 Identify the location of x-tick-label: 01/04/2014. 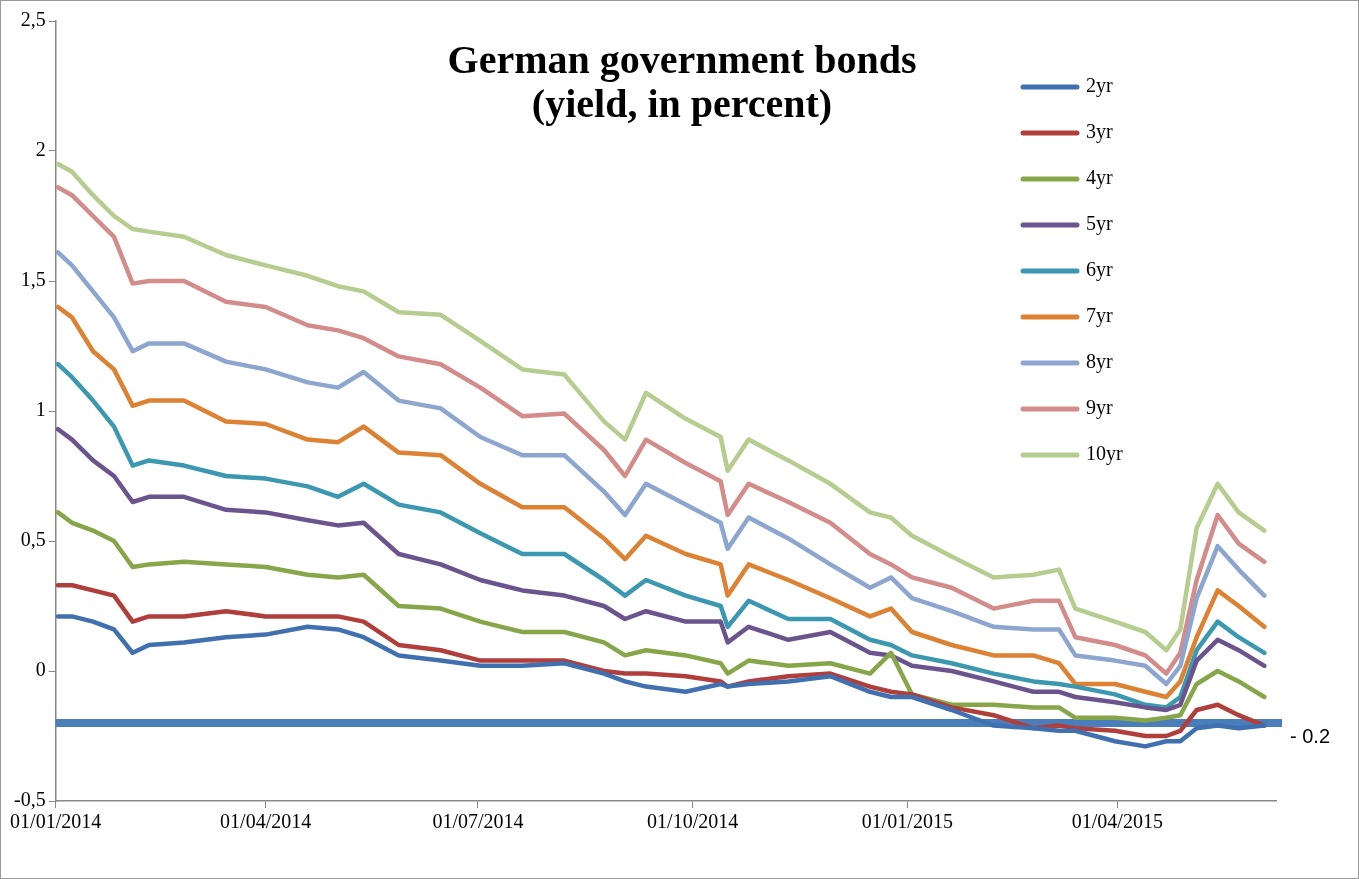
(266, 821).